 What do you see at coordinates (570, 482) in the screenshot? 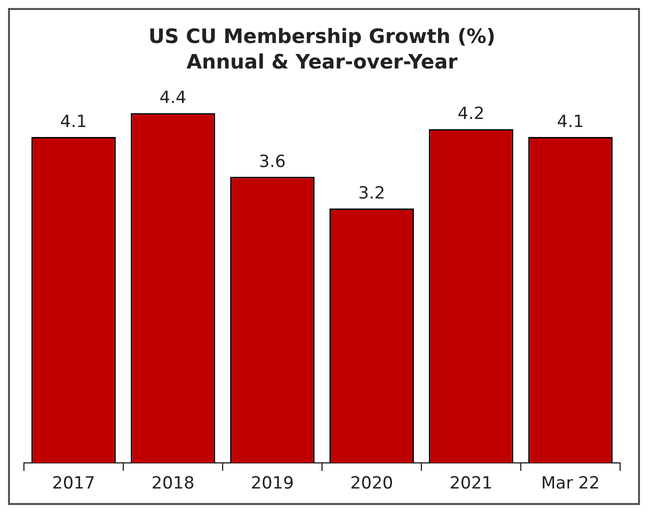
I see `x-tick-label: Mar 22` at bounding box center [570, 482].